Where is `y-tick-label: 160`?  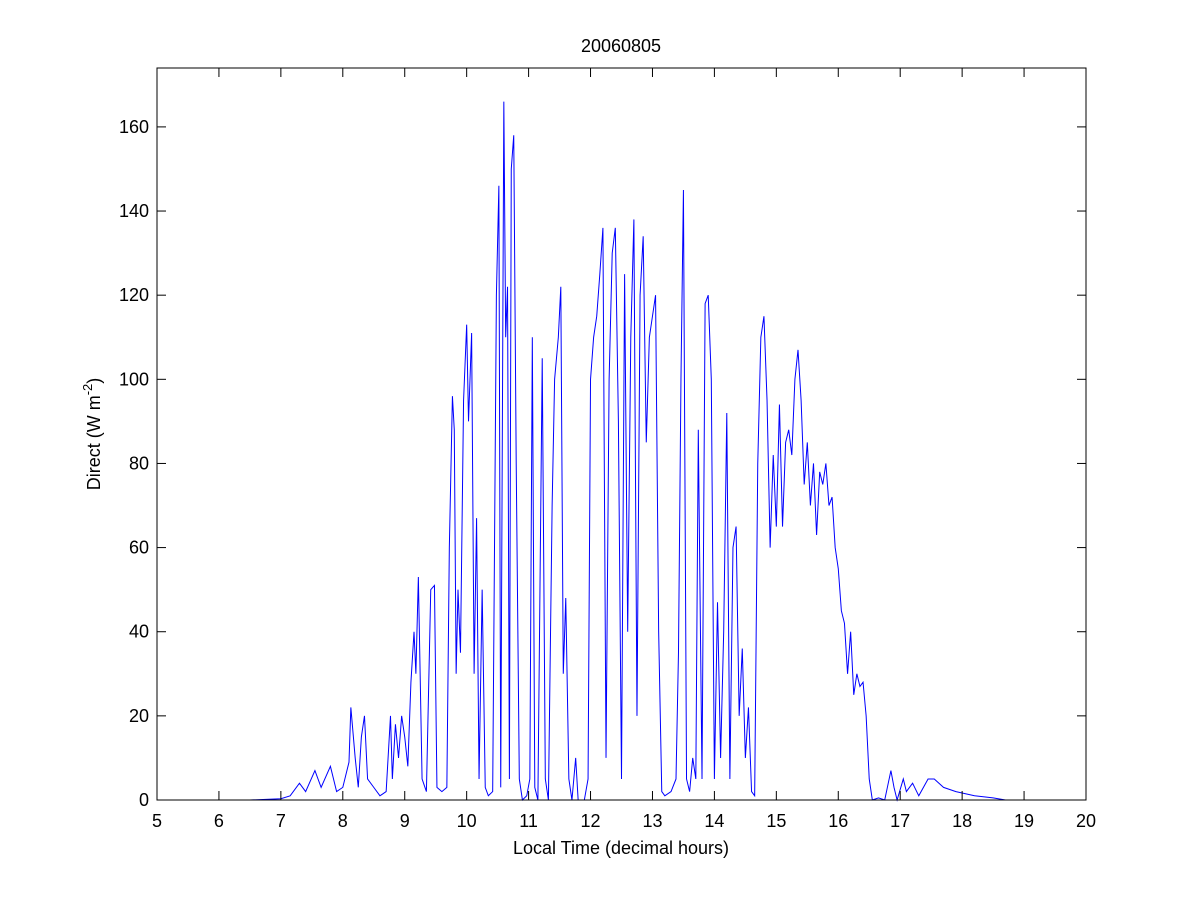 y-tick-label: 160 is located at coordinates (134, 127).